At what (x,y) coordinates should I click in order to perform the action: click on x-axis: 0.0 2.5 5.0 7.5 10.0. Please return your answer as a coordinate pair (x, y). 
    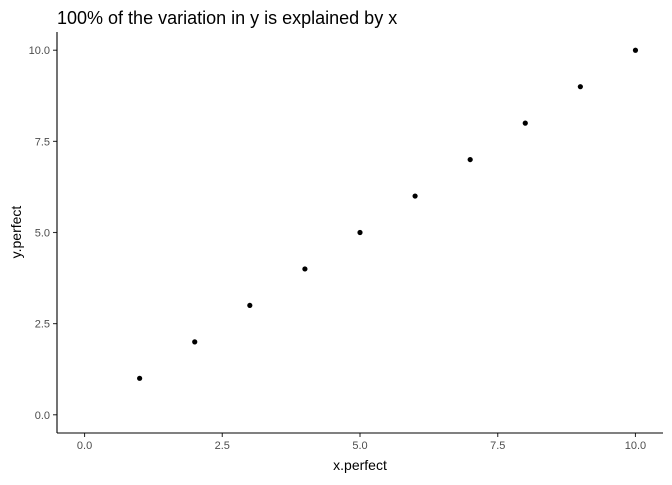
    Looking at the image, I should click on (361, 442).